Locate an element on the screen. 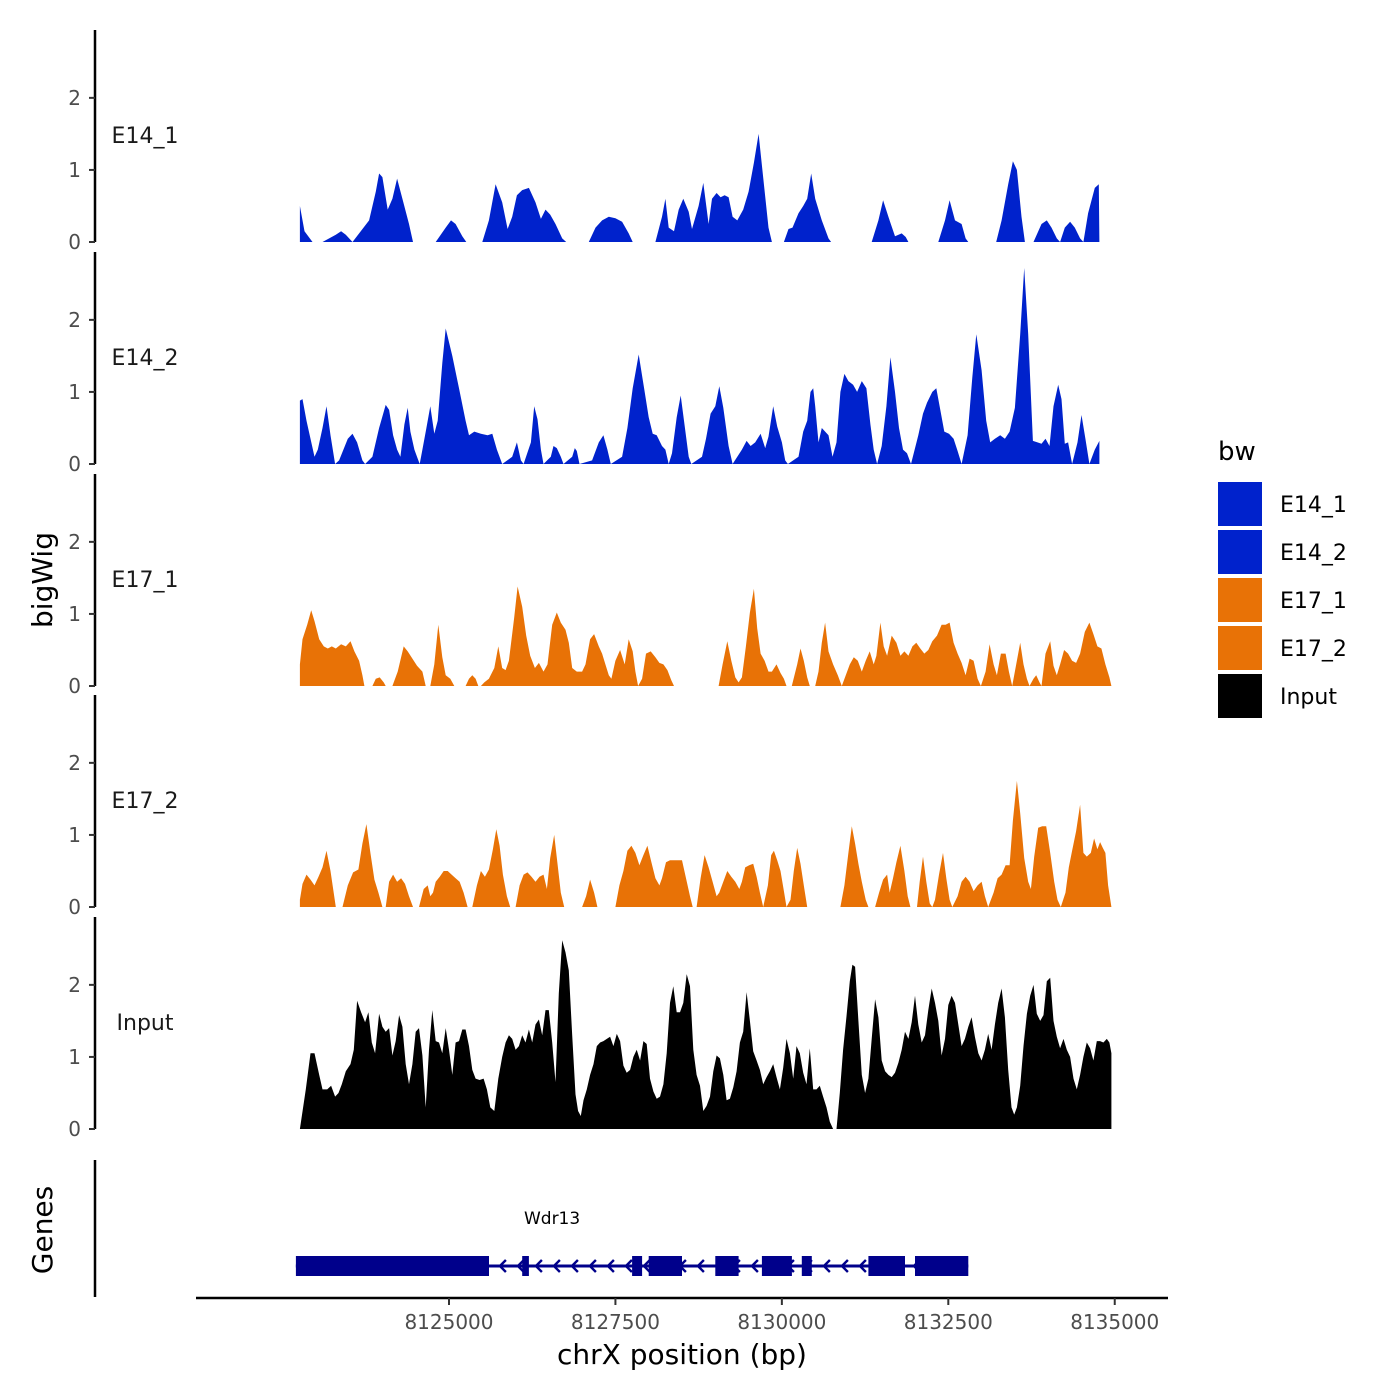 The image size is (1400, 1400). genes-axis-title: Genes is located at coordinates (42, 1230).